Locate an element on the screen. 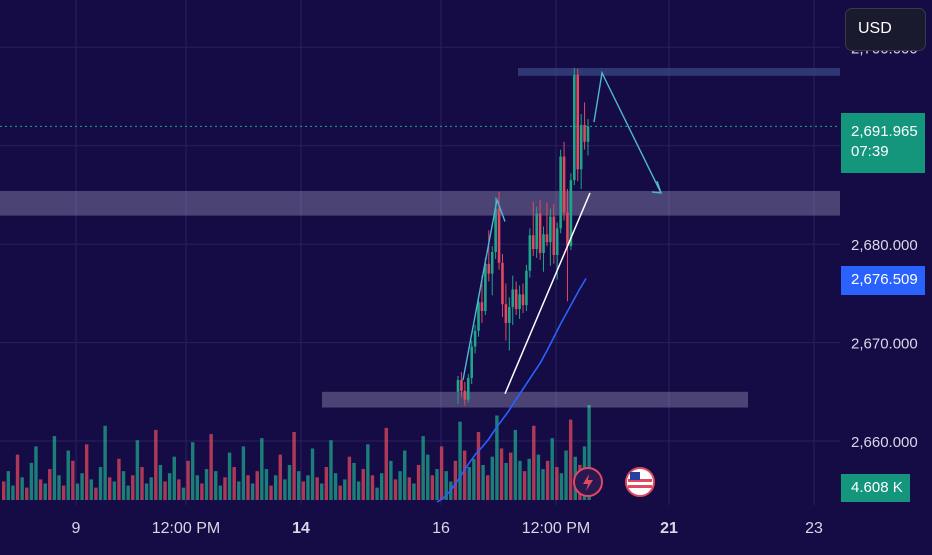 This screenshot has width=932, height=555. event-icons is located at coordinates (614, 482).